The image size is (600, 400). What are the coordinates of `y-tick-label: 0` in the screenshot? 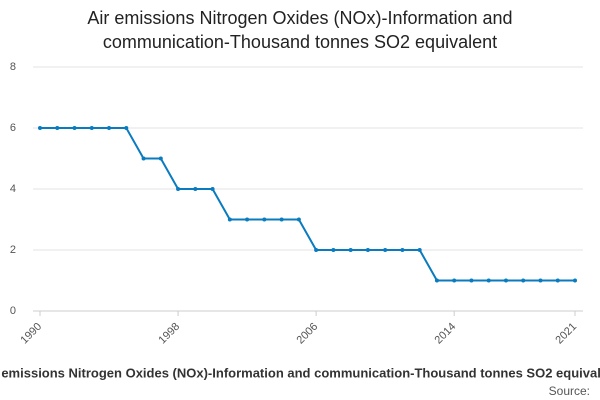 It's located at (13, 311).